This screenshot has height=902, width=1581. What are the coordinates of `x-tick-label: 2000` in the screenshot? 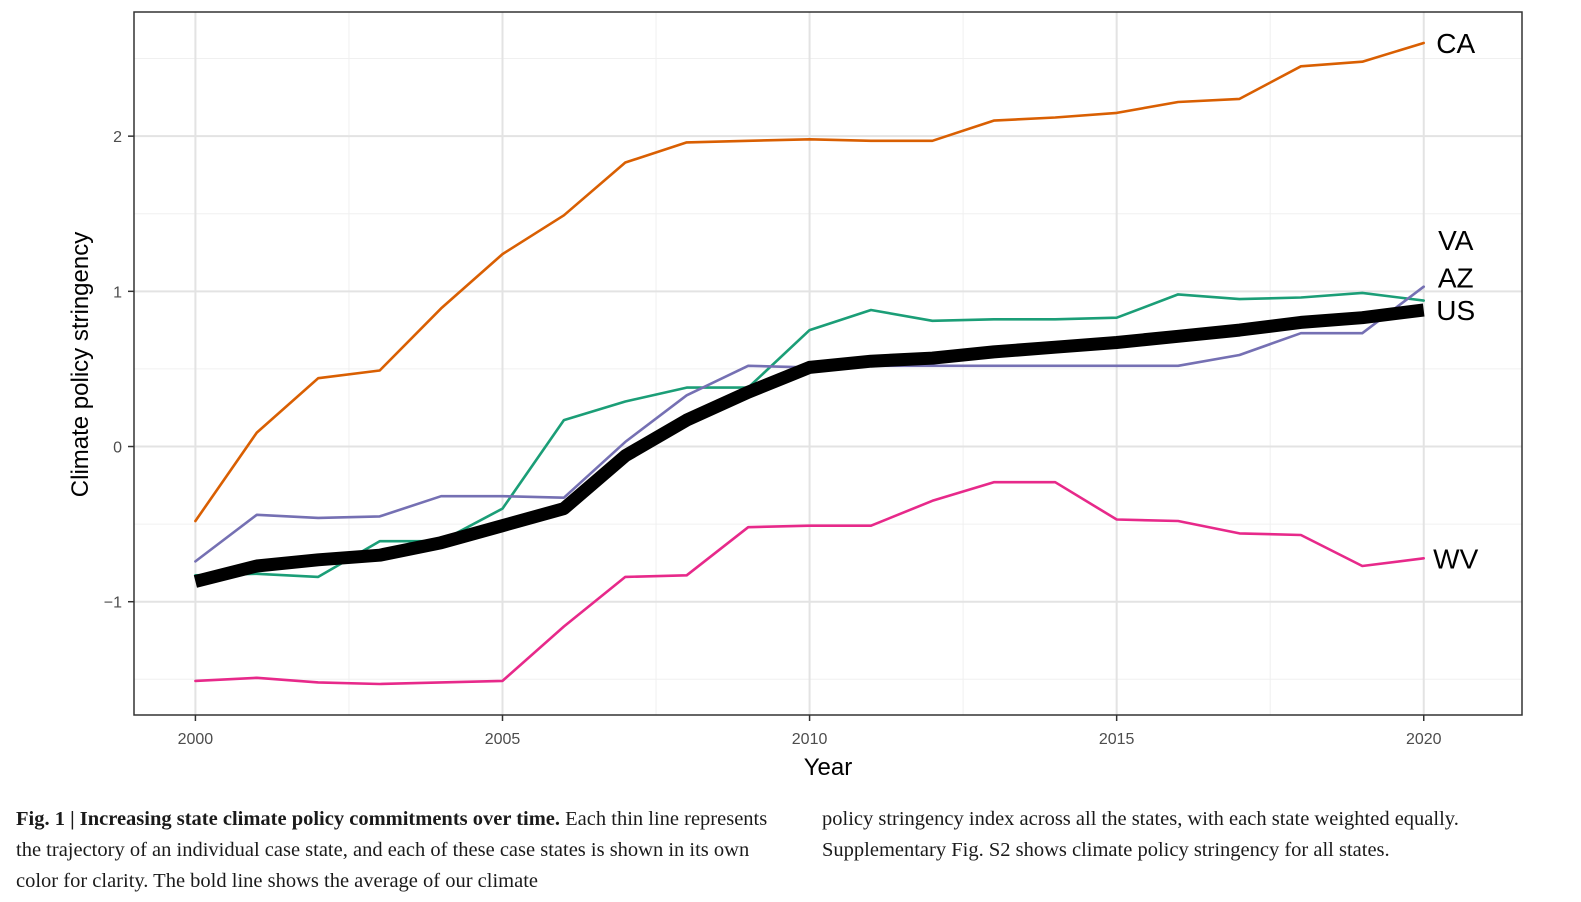 It's located at (196, 739).